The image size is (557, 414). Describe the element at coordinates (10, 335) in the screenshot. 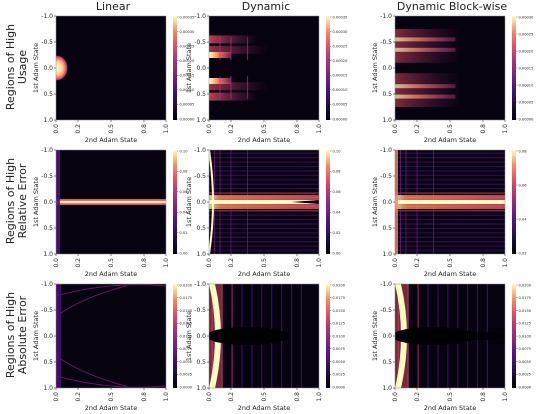

I see `row-title-line: Regions of High` at that location.